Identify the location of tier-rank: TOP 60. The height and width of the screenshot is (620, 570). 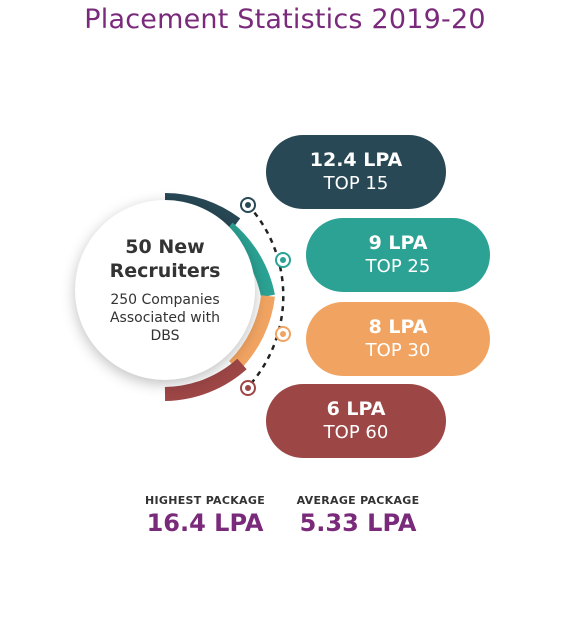
(356, 432).